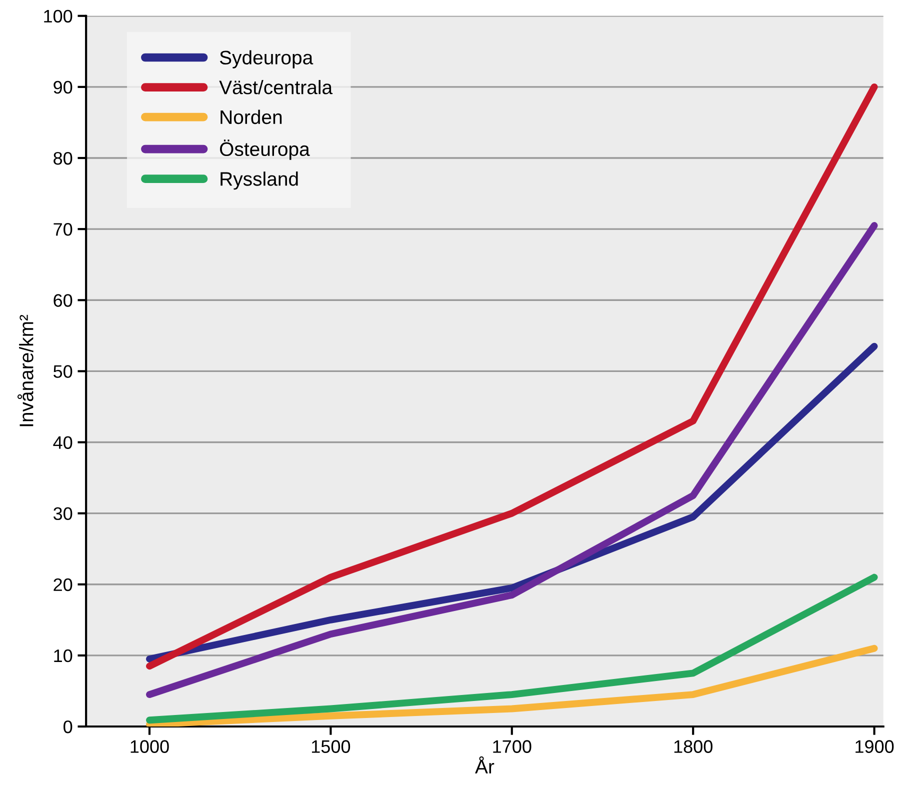 The width and height of the screenshot is (906, 794). I want to click on y-tick-label: 70, so click(63, 229).